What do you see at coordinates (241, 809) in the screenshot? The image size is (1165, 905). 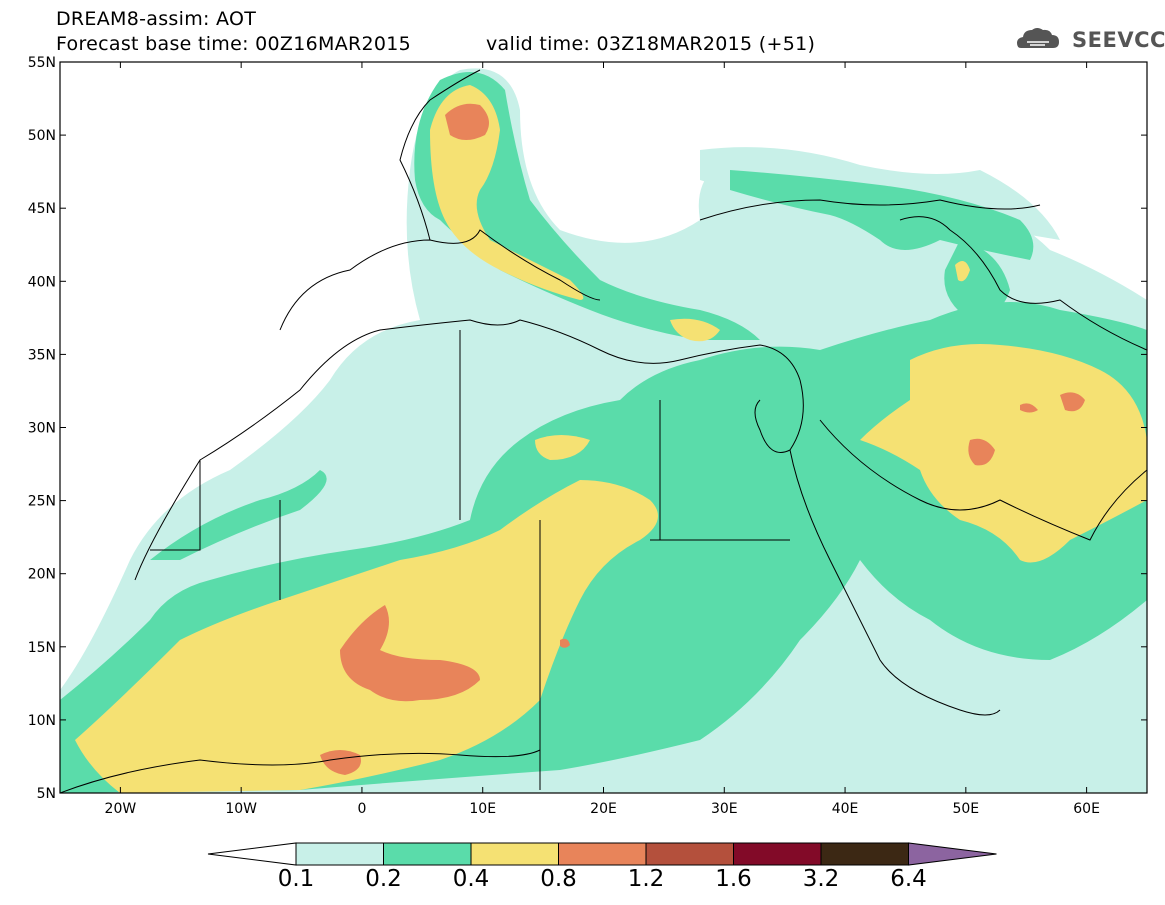 I see `lon-label: 10W` at bounding box center [241, 809].